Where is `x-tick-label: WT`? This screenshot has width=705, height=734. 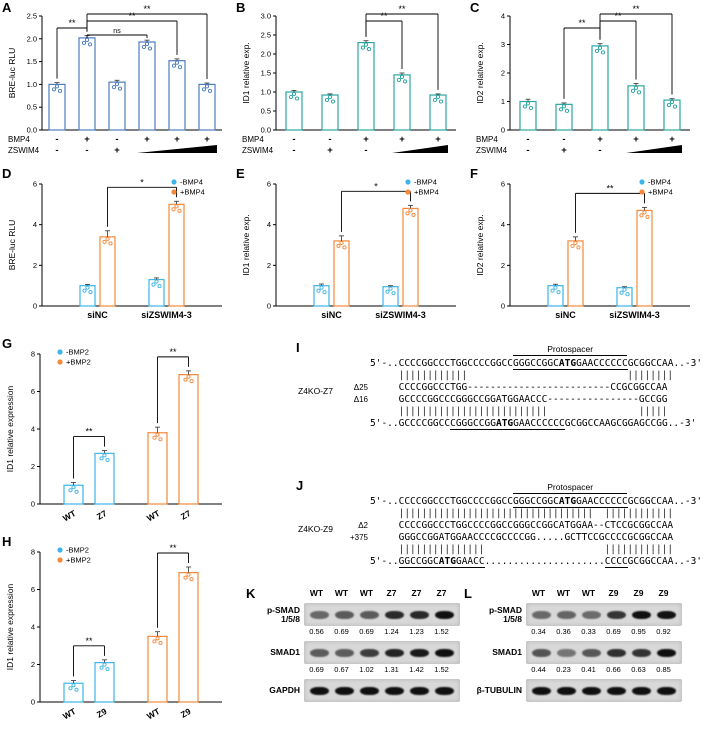 x-tick-label: WT is located at coordinates (153, 516).